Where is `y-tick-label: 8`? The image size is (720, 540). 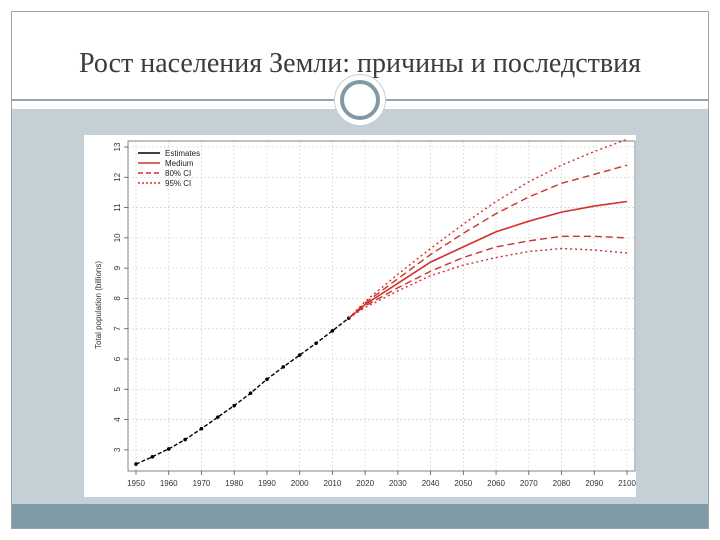
y-tick-label: 8 is located at coordinates (117, 298).